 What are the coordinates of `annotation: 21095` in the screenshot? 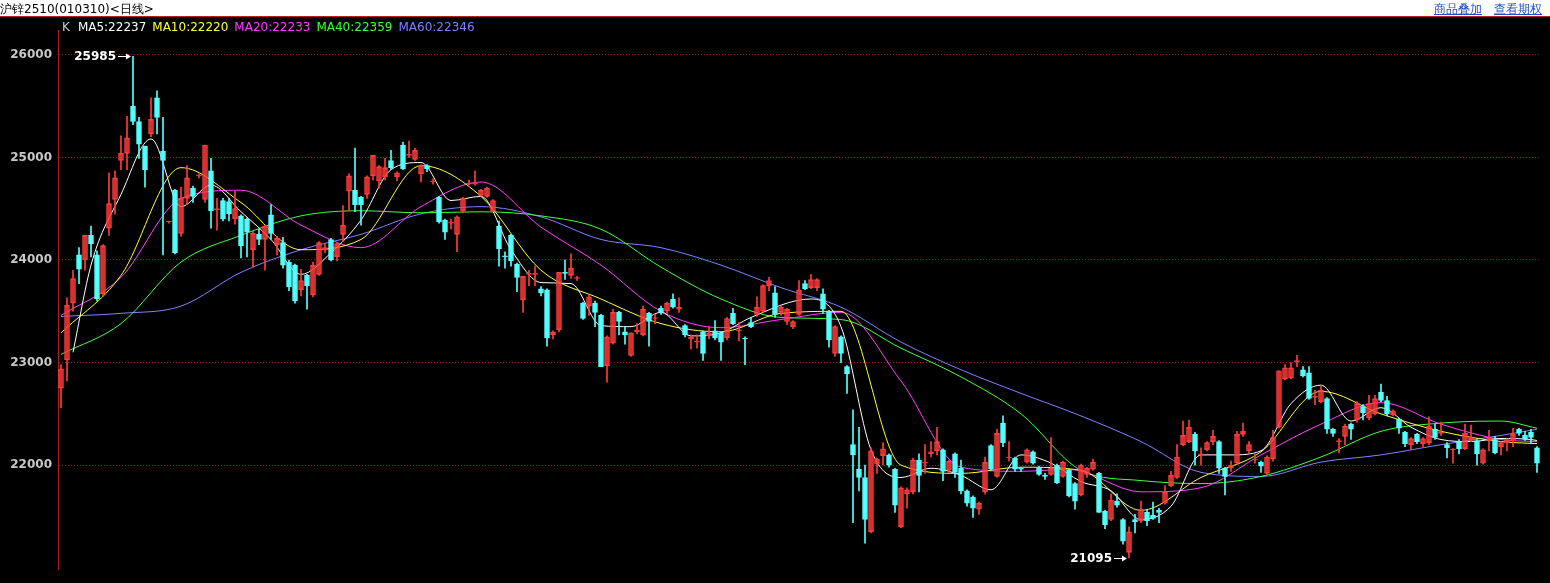 It's located at (1091, 558).